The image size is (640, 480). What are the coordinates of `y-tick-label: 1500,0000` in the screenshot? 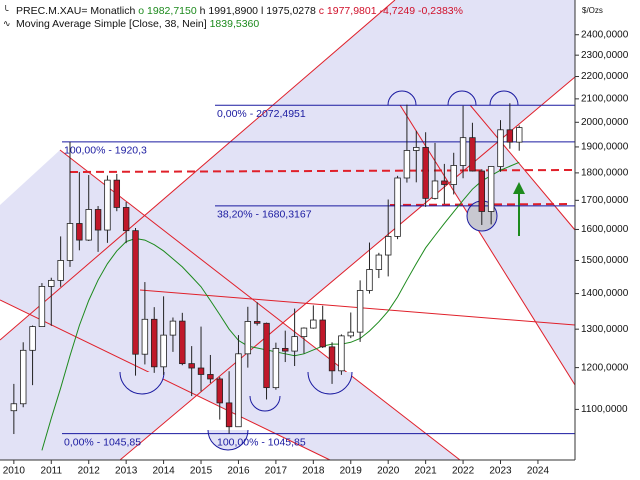 It's located at (605, 260).